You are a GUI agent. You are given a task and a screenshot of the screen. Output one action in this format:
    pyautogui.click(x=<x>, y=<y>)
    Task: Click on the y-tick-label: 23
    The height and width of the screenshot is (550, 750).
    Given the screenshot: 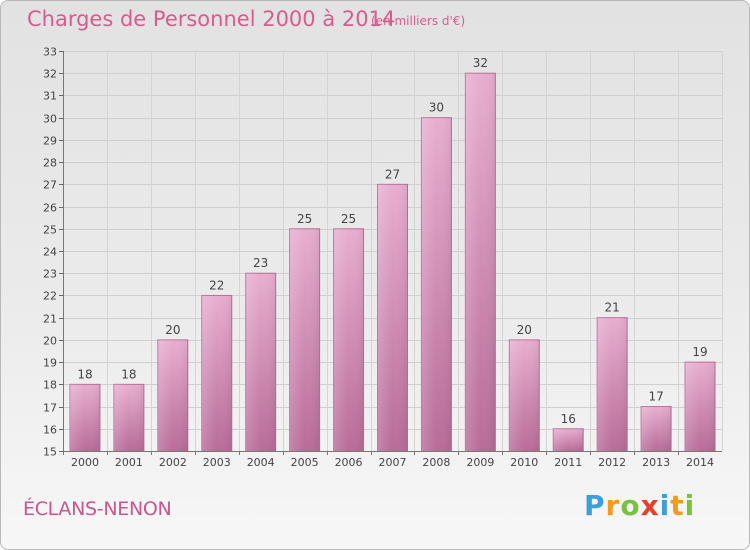 What is the action you would take?
    pyautogui.click(x=50, y=274)
    